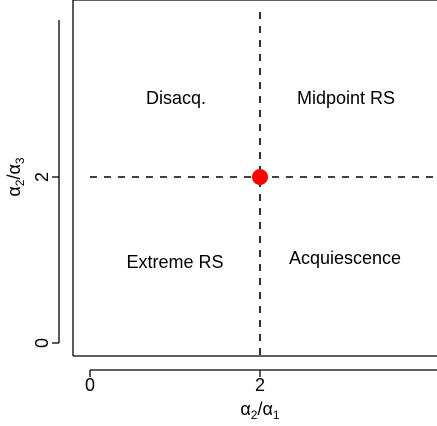 Image resolution: width=437 pixels, height=426 pixels. Describe the element at coordinates (346, 98) in the screenshot. I see `quadrant-label-top-right: Midpoint RS` at that location.